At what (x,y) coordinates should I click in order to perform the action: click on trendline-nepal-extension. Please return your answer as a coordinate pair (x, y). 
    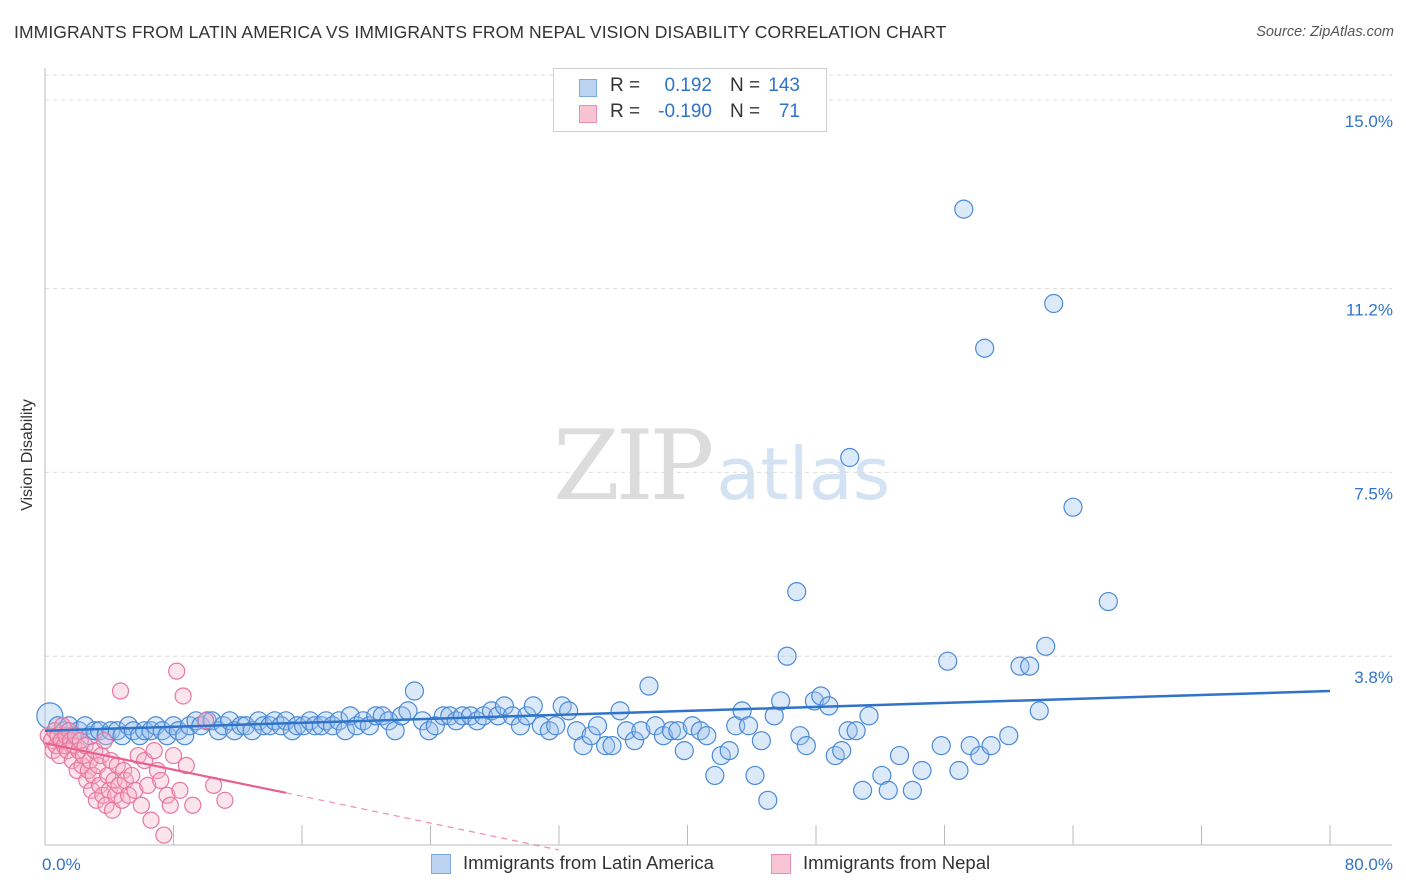
    Looking at the image, I should click on (422, 821).